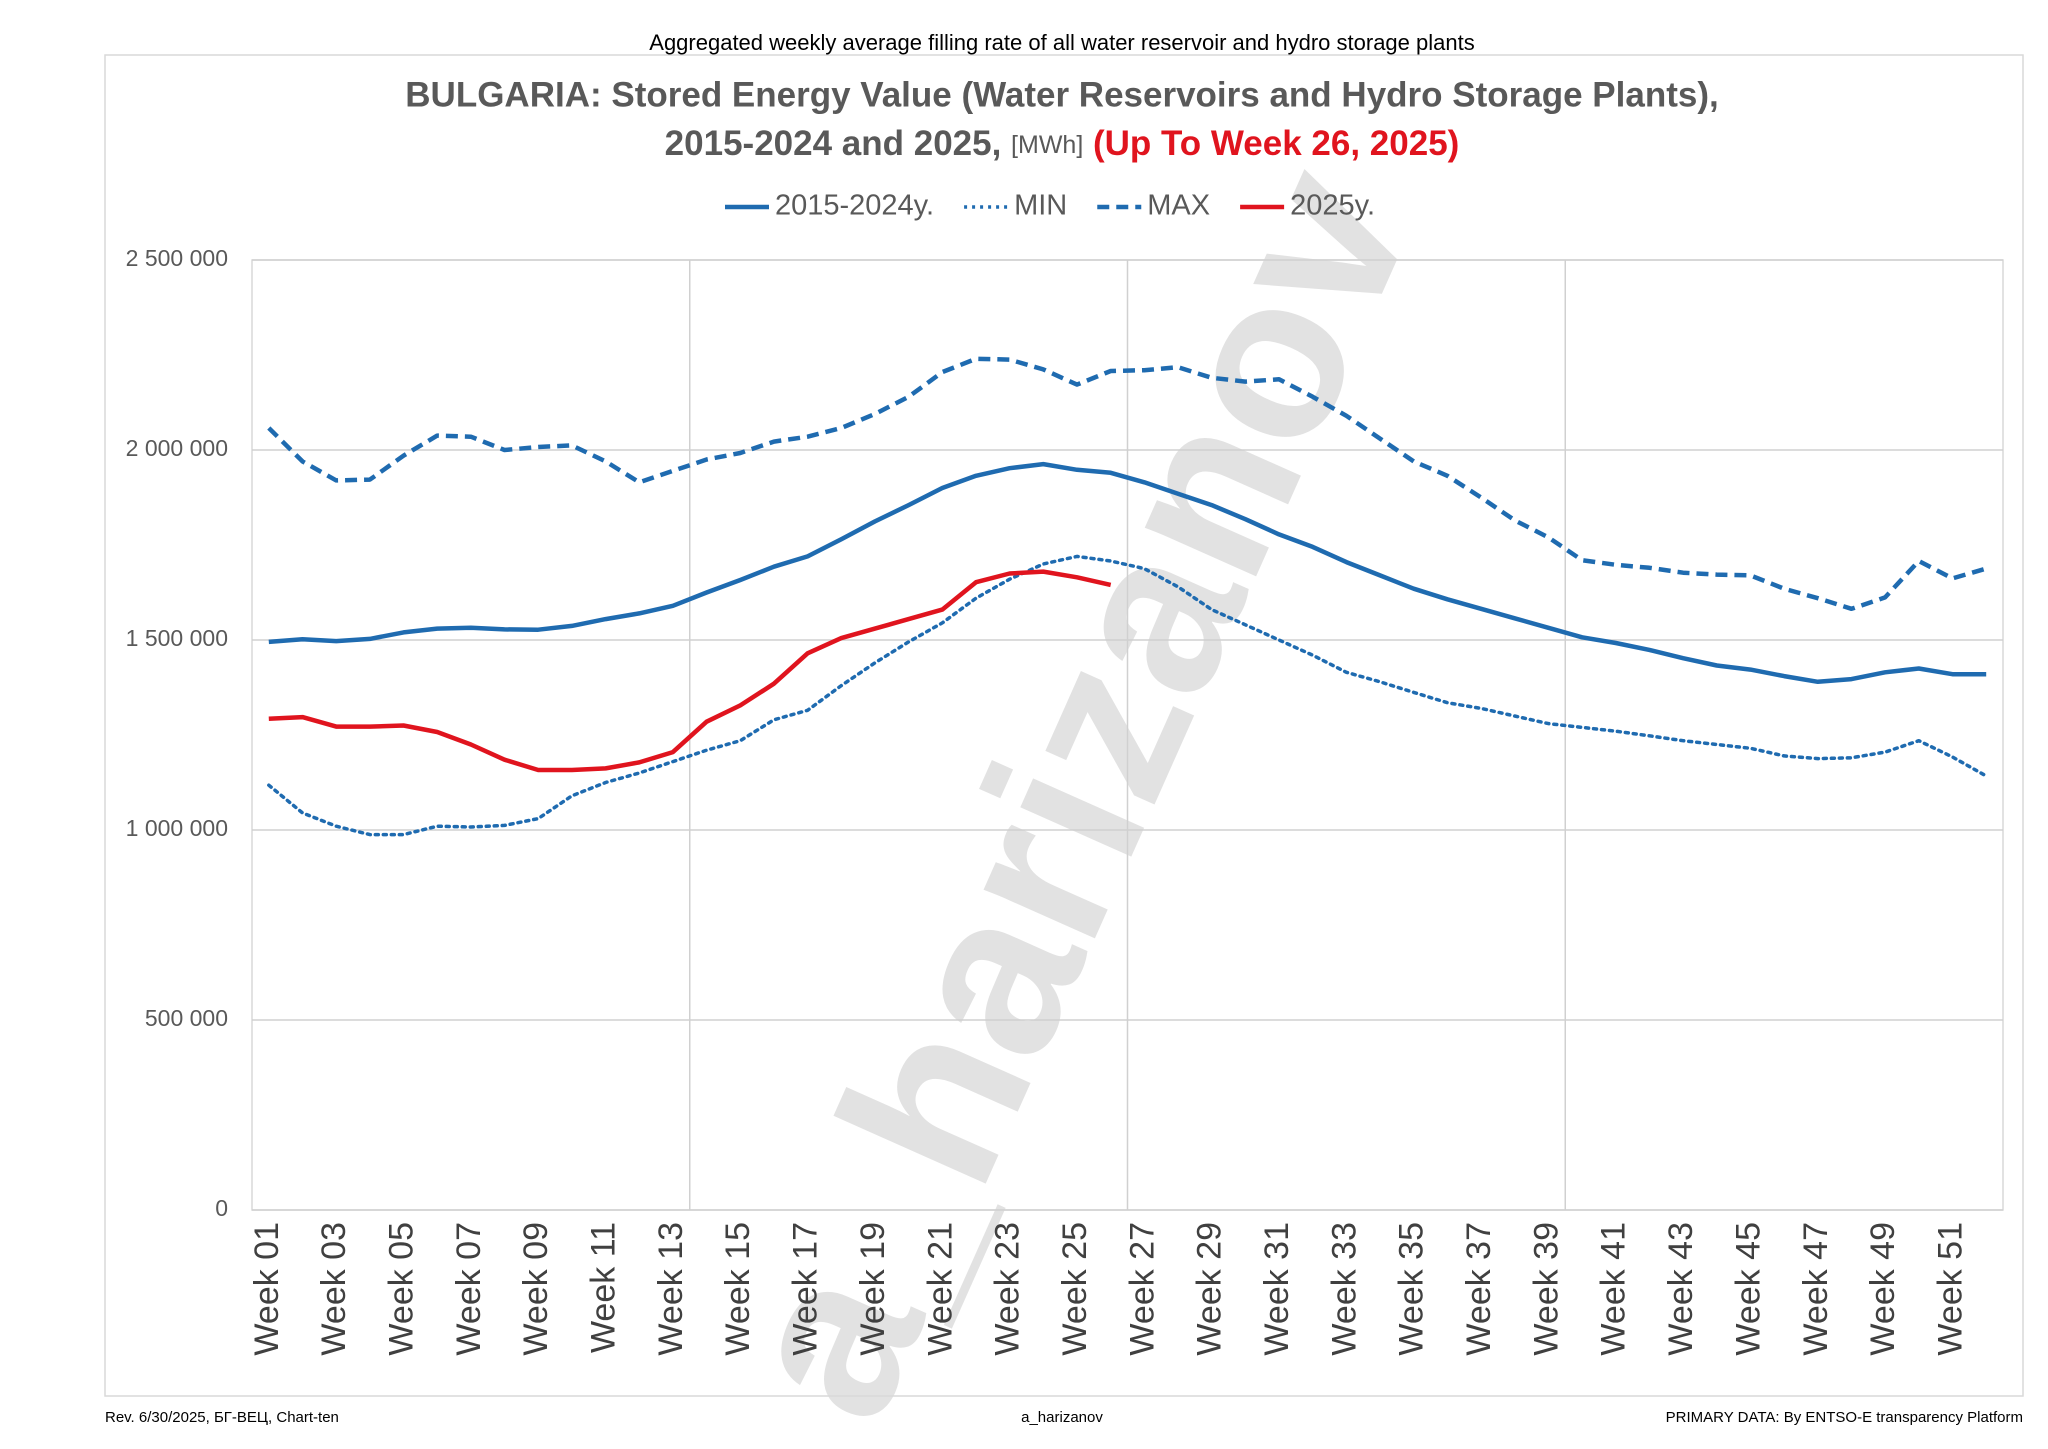 This screenshot has width=2048, height=1449. Describe the element at coordinates (1142, 1289) in the screenshot. I see `x-tick-label: Week 27` at that location.